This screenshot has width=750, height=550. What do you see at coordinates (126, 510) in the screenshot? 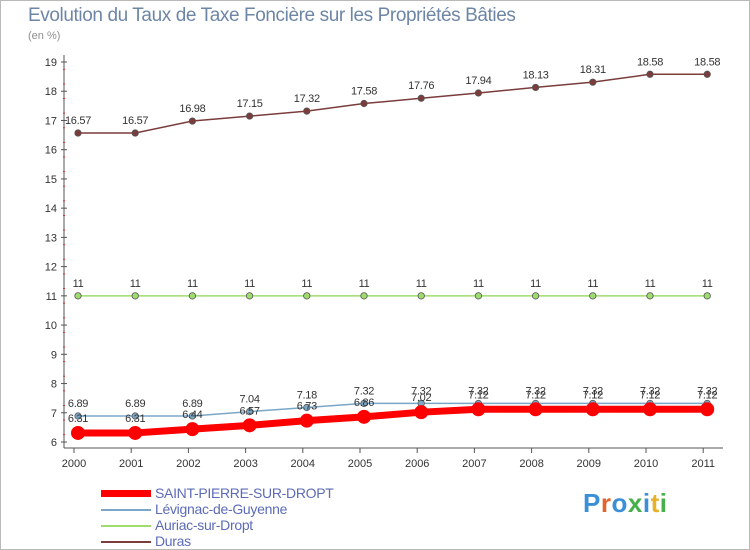
I see `legend-swatch-levignac` at bounding box center [126, 510].